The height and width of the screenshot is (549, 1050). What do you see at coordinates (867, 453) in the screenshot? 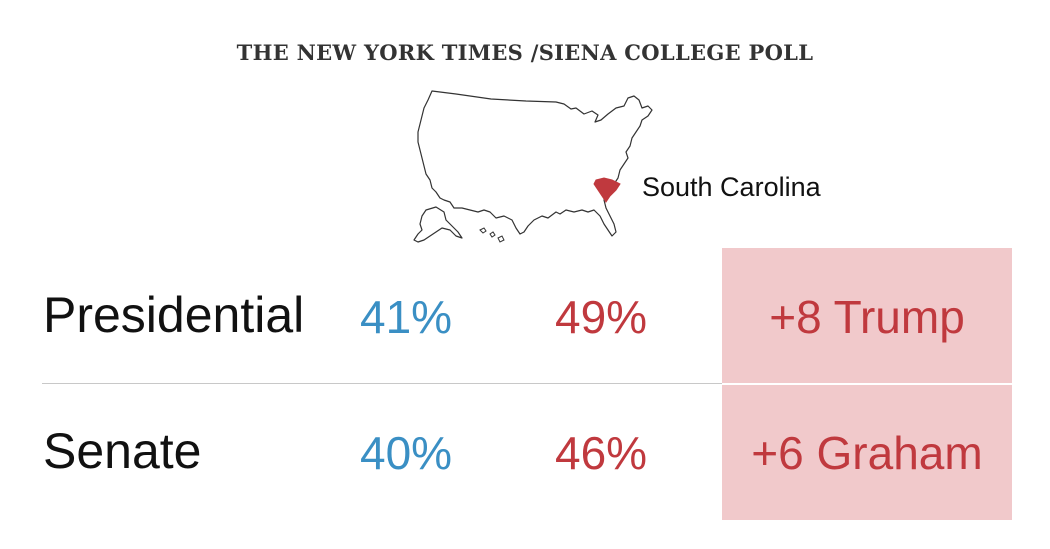
I see `margin-senate: +6 Graham` at bounding box center [867, 453].